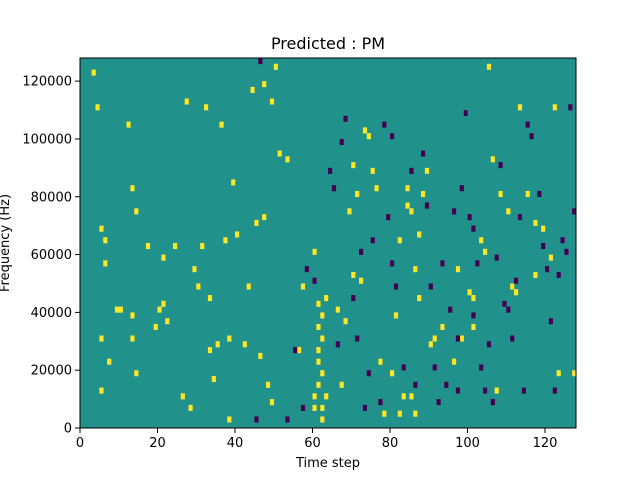  What do you see at coordinates (51, 371) in the screenshot?
I see `y-tick-label: 20000` at bounding box center [51, 371].